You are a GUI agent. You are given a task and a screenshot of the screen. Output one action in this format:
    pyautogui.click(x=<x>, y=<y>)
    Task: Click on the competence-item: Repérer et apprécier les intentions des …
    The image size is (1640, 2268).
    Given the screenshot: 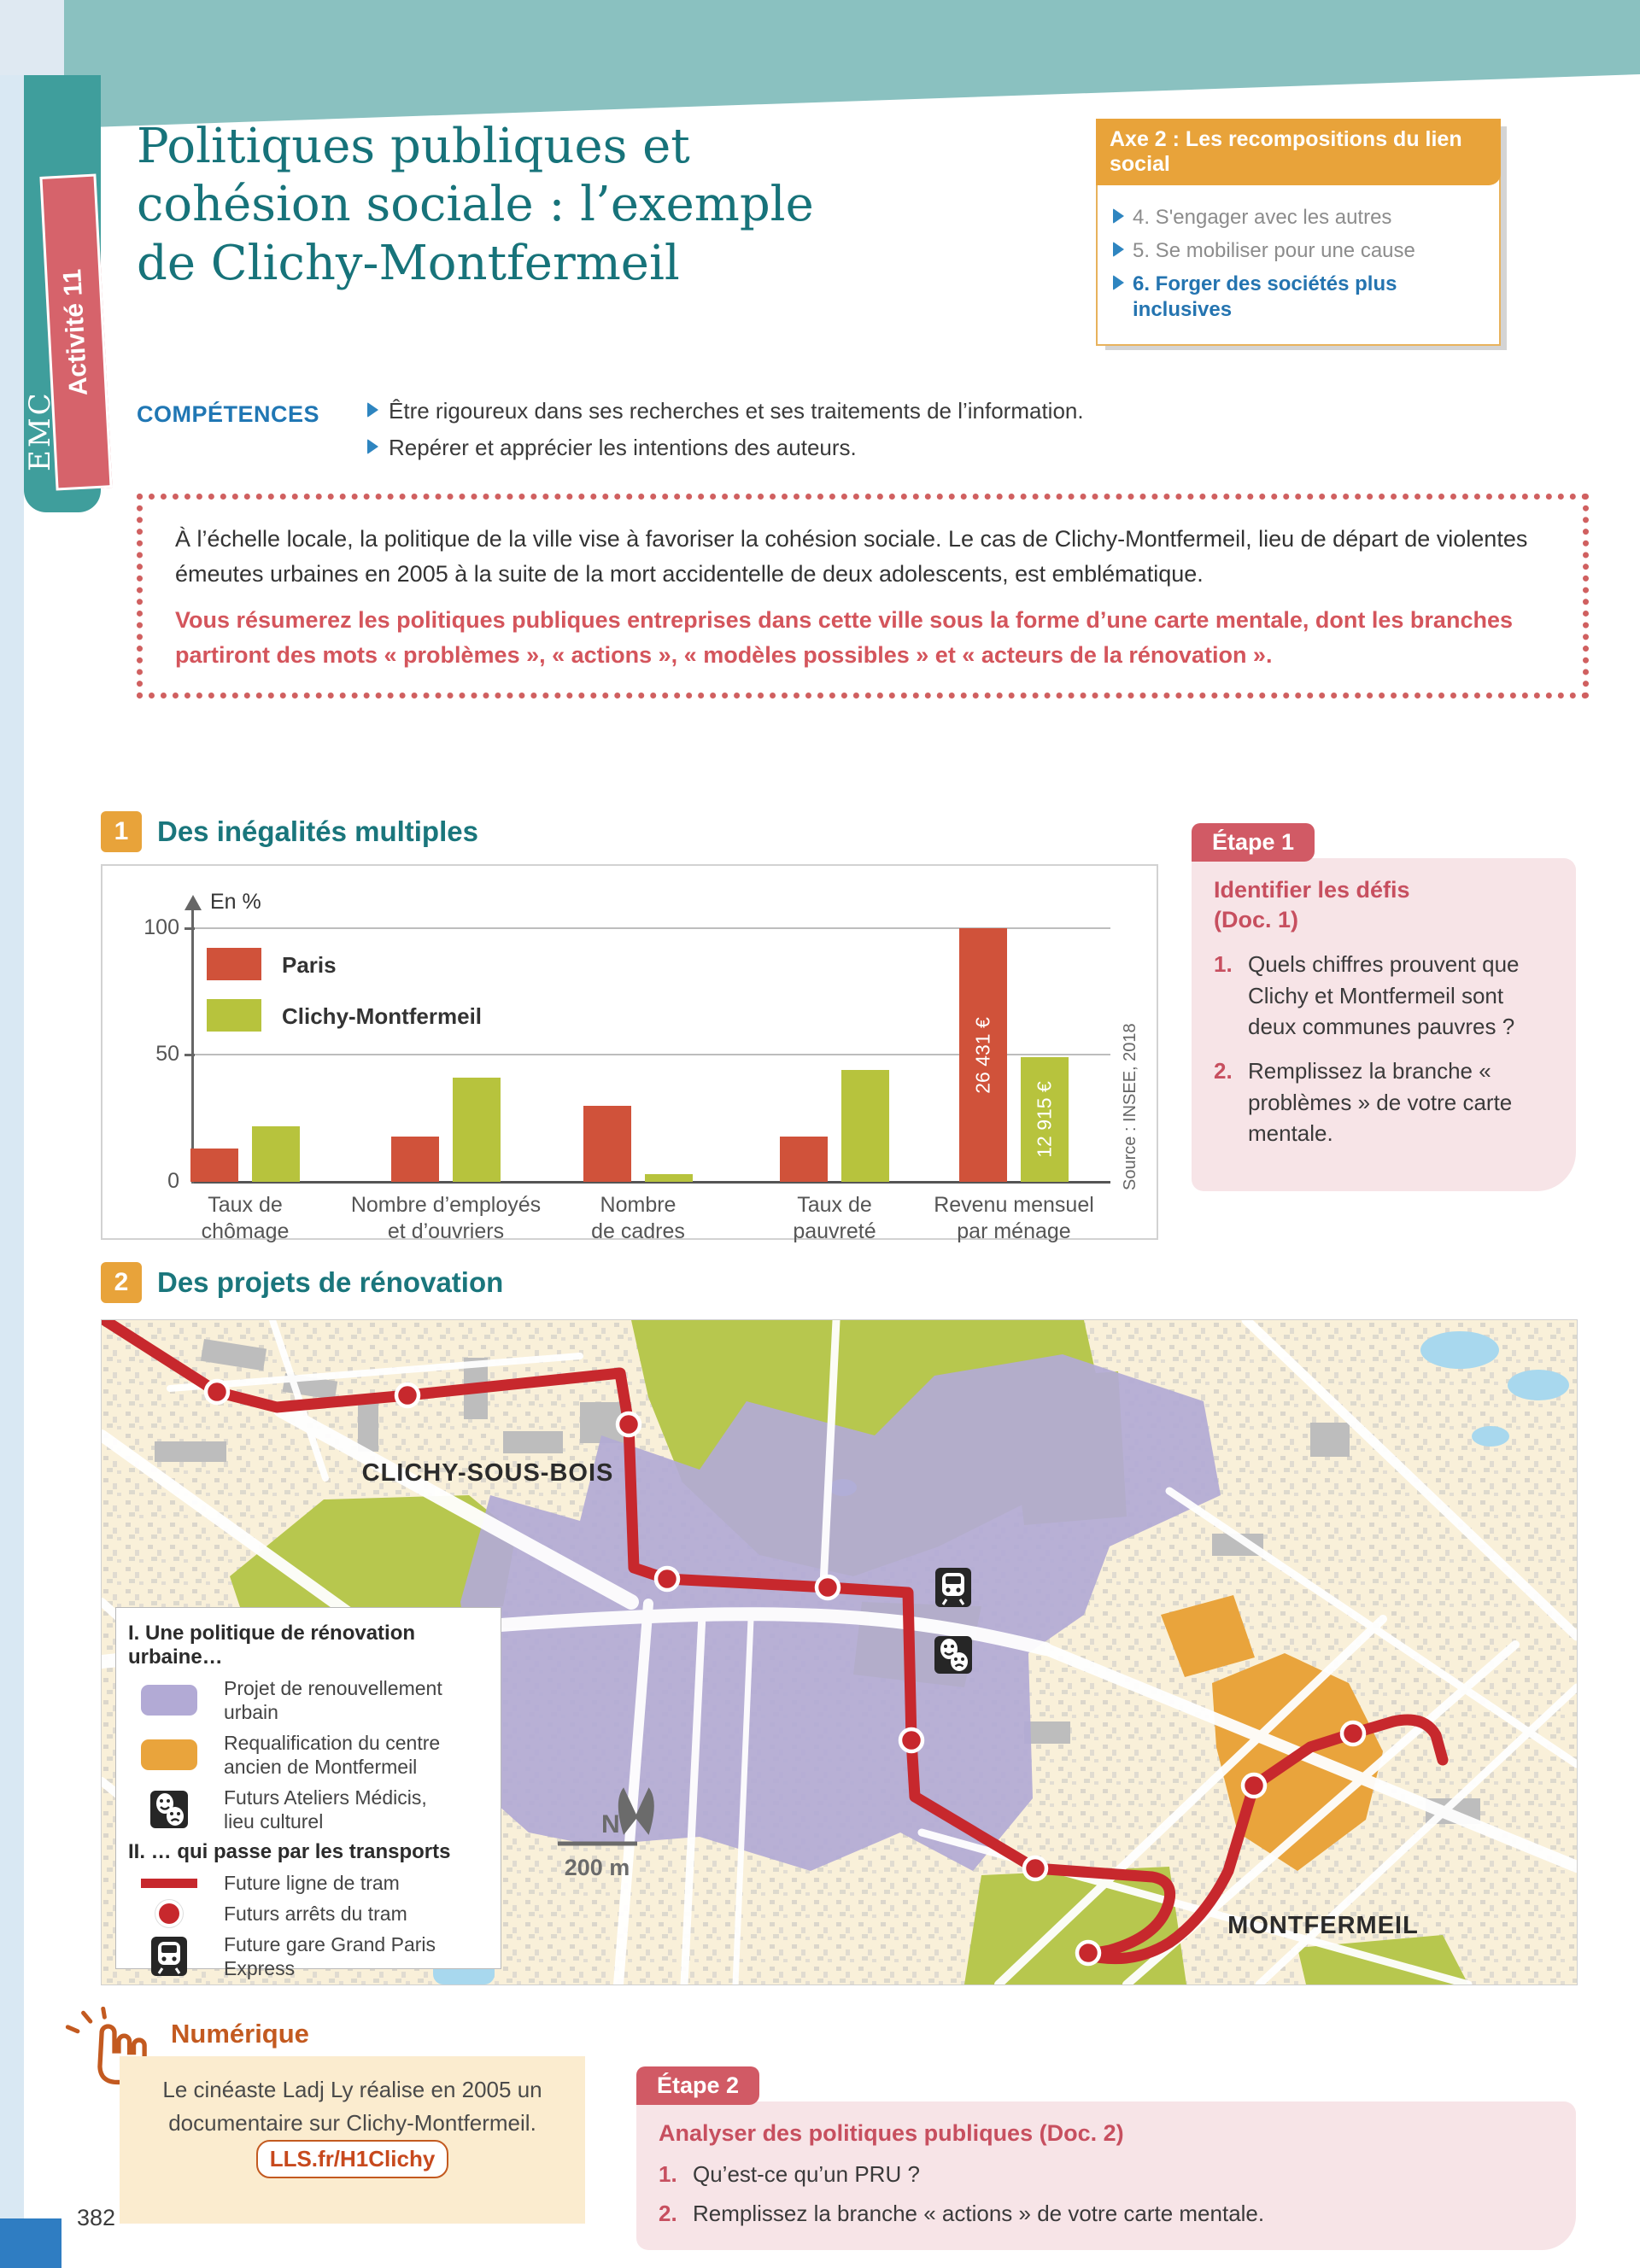 What is the action you would take?
    pyautogui.click(x=879, y=448)
    